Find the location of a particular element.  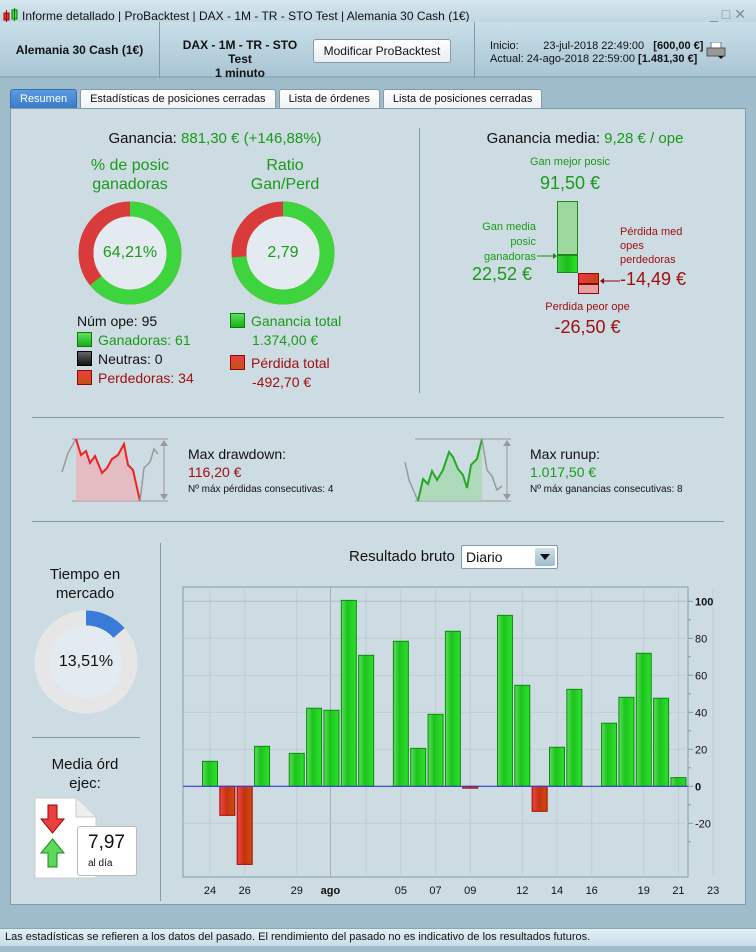

max-consecutive-gains: Nº máx ganancias consecutivas: 8 is located at coordinates (606, 489).